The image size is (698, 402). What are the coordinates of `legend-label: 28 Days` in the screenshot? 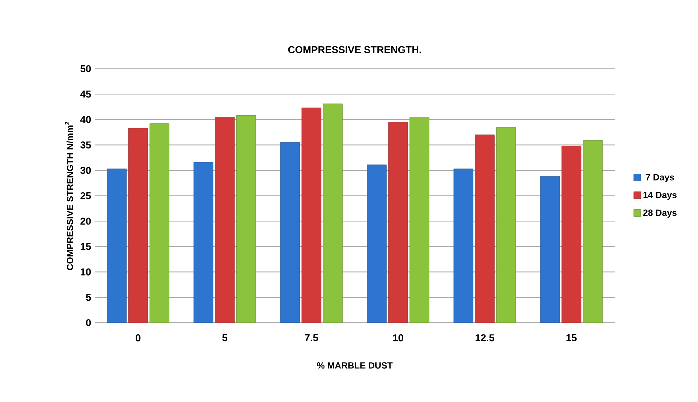 It's located at (660, 214).